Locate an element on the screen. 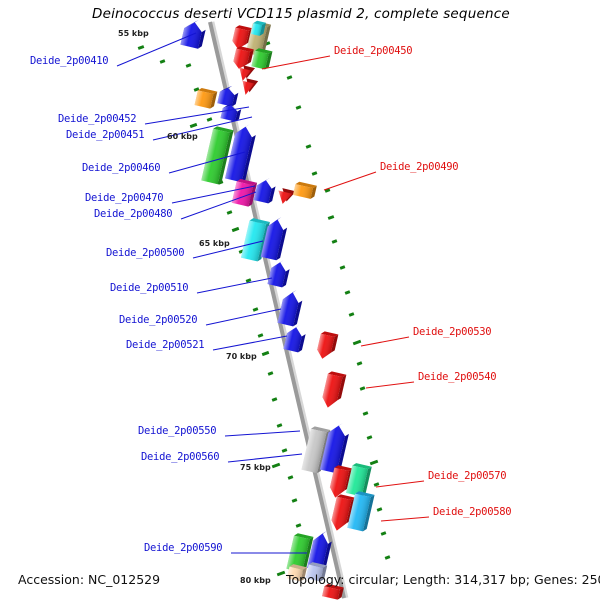  gene-label-deide_2p00451: Deide_2p00451 is located at coordinates (105, 135).